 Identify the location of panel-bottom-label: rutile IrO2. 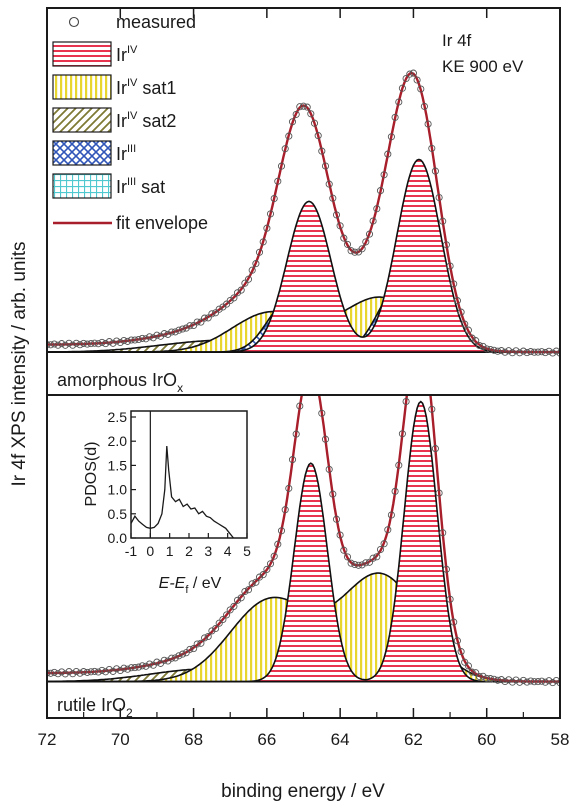
(95, 707).